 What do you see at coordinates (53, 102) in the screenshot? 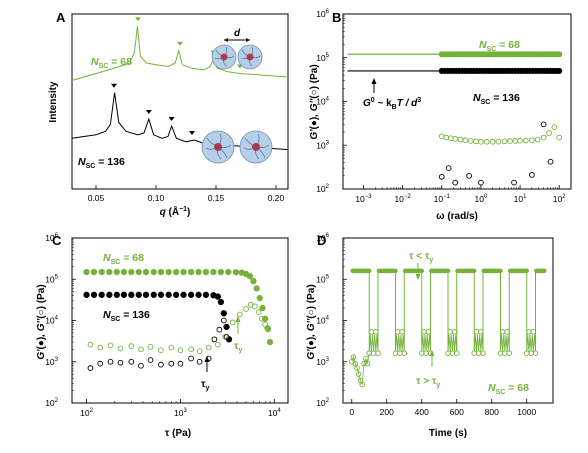
I see `panel-a-ylabel: Intensity` at bounding box center [53, 102].